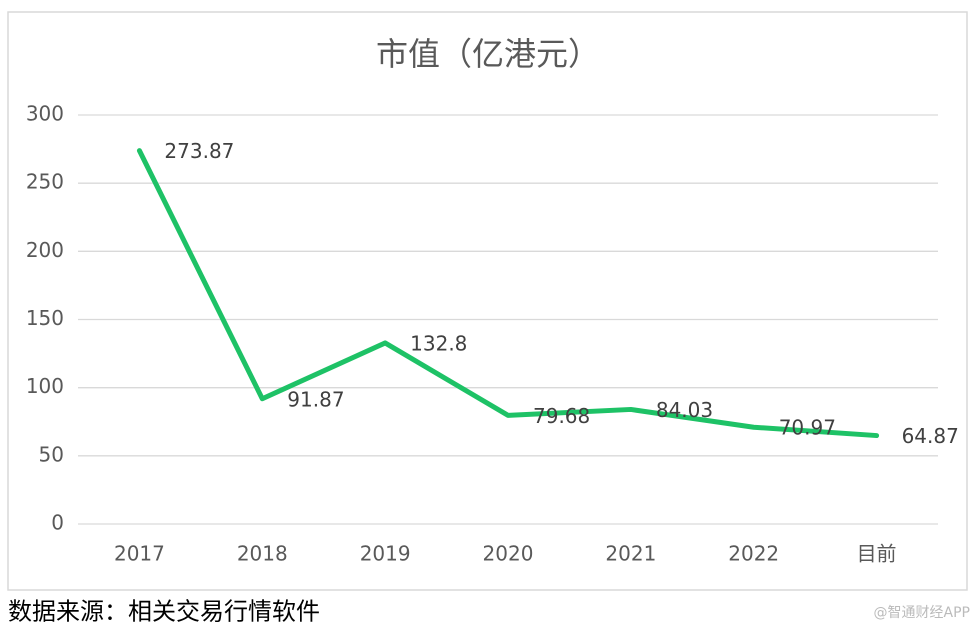 The image size is (979, 638). What do you see at coordinates (262, 554) in the screenshot?
I see `x-tick-label: 2018` at bounding box center [262, 554].